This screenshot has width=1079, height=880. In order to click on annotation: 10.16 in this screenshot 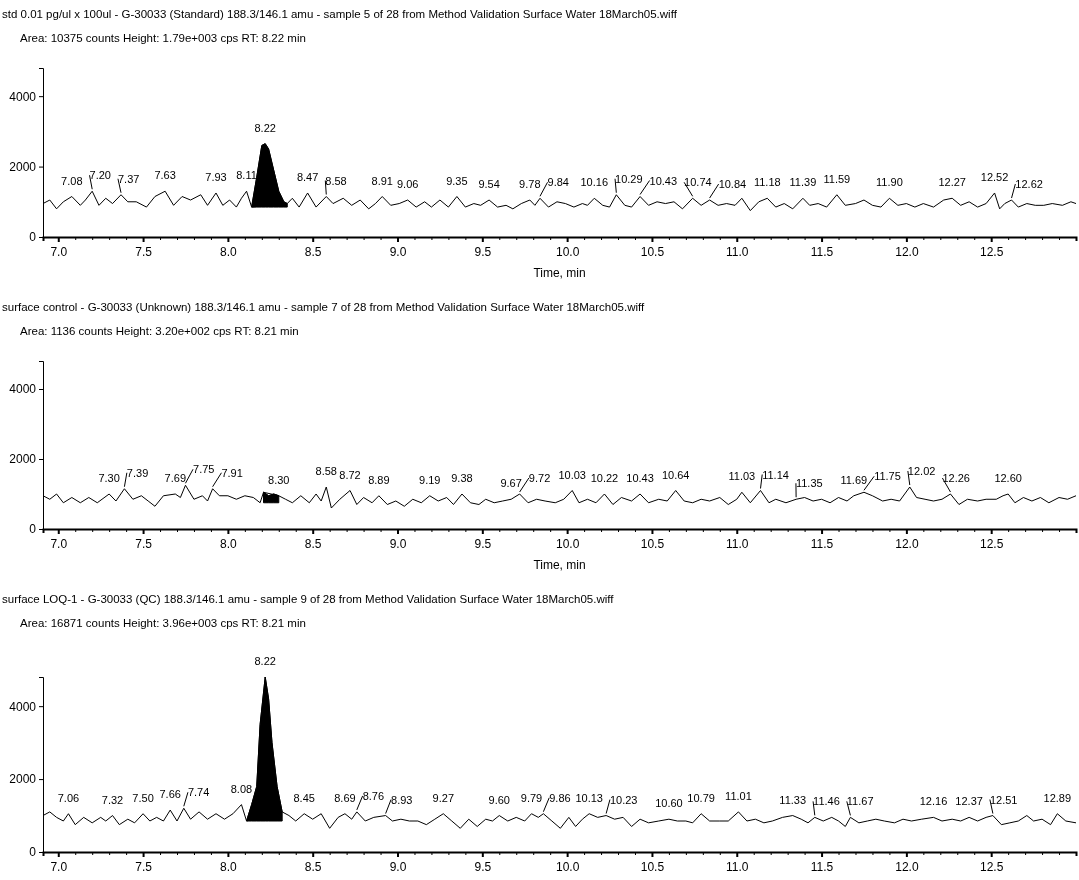, I will do `click(594, 182)`.